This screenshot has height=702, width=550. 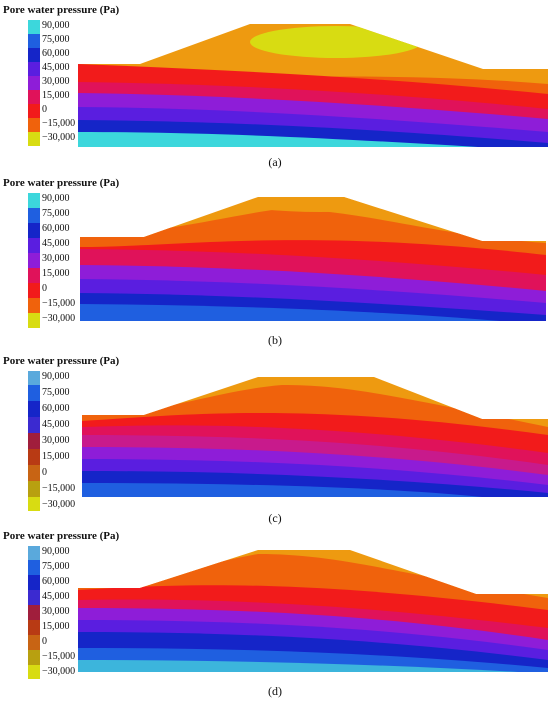 I want to click on caption: (d), so click(x=275, y=691).